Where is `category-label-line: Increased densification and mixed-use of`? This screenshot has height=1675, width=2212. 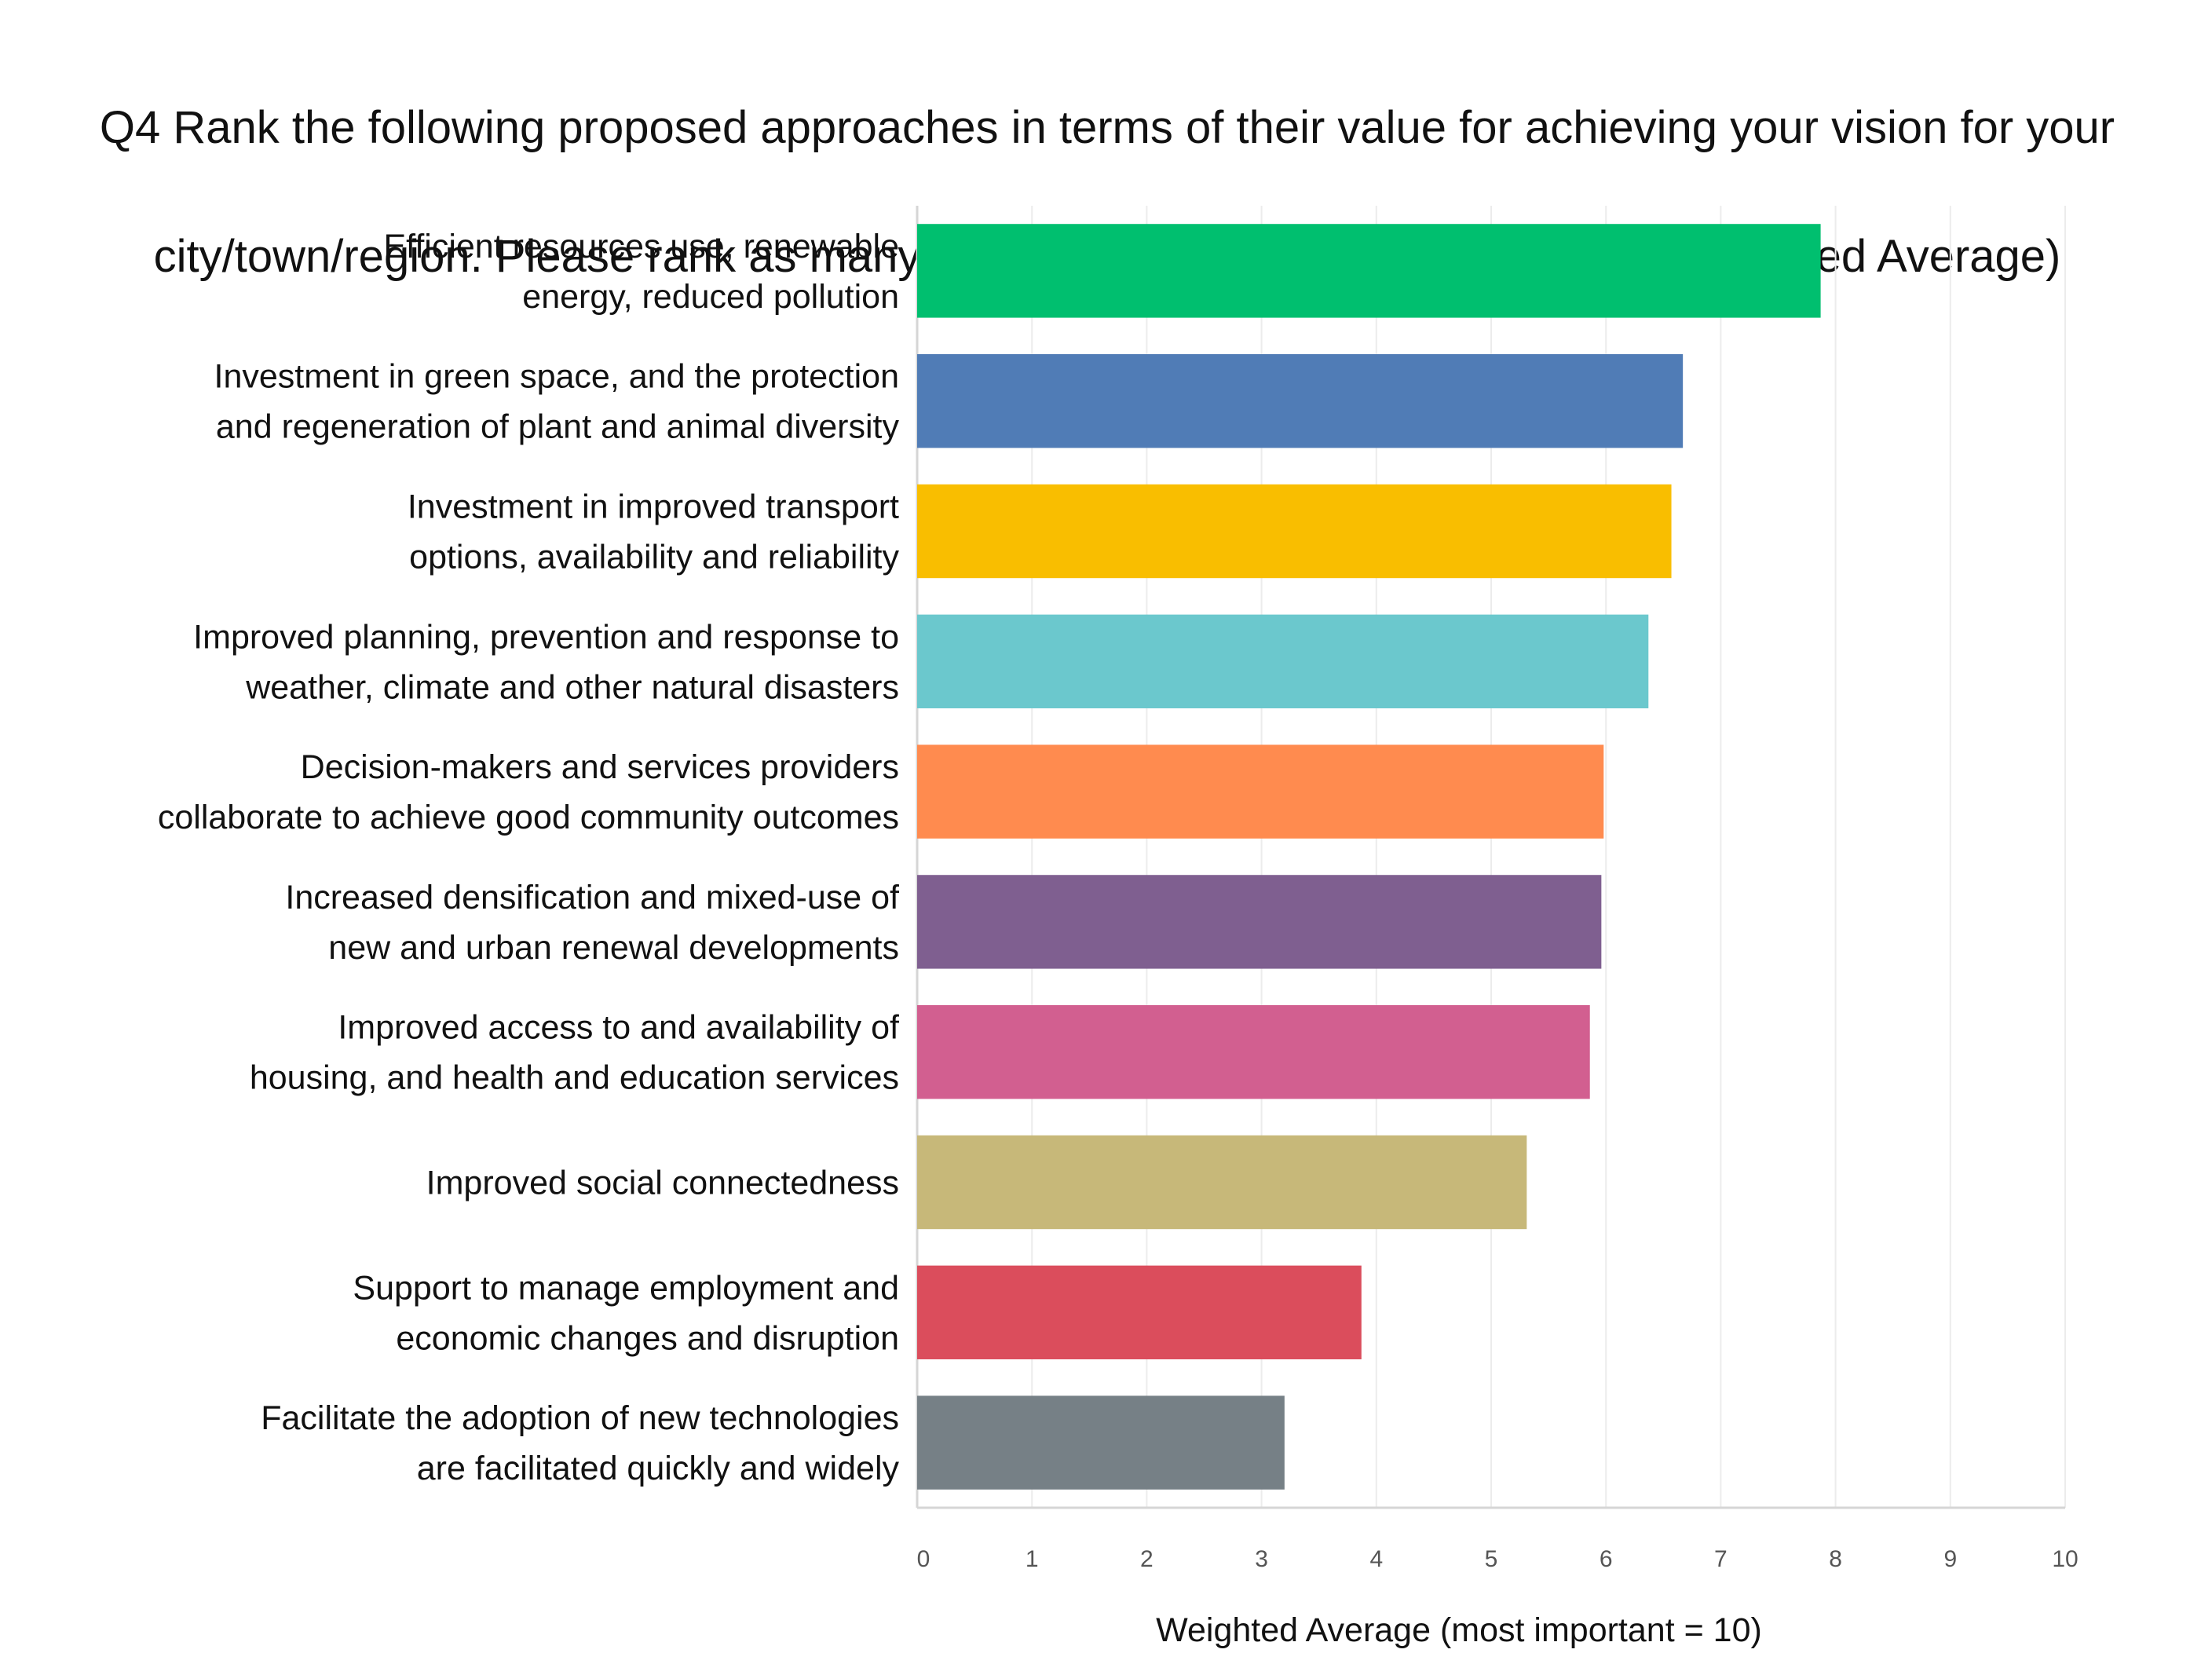 category-label-line: Increased densification and mixed-use of is located at coordinates (592, 897).